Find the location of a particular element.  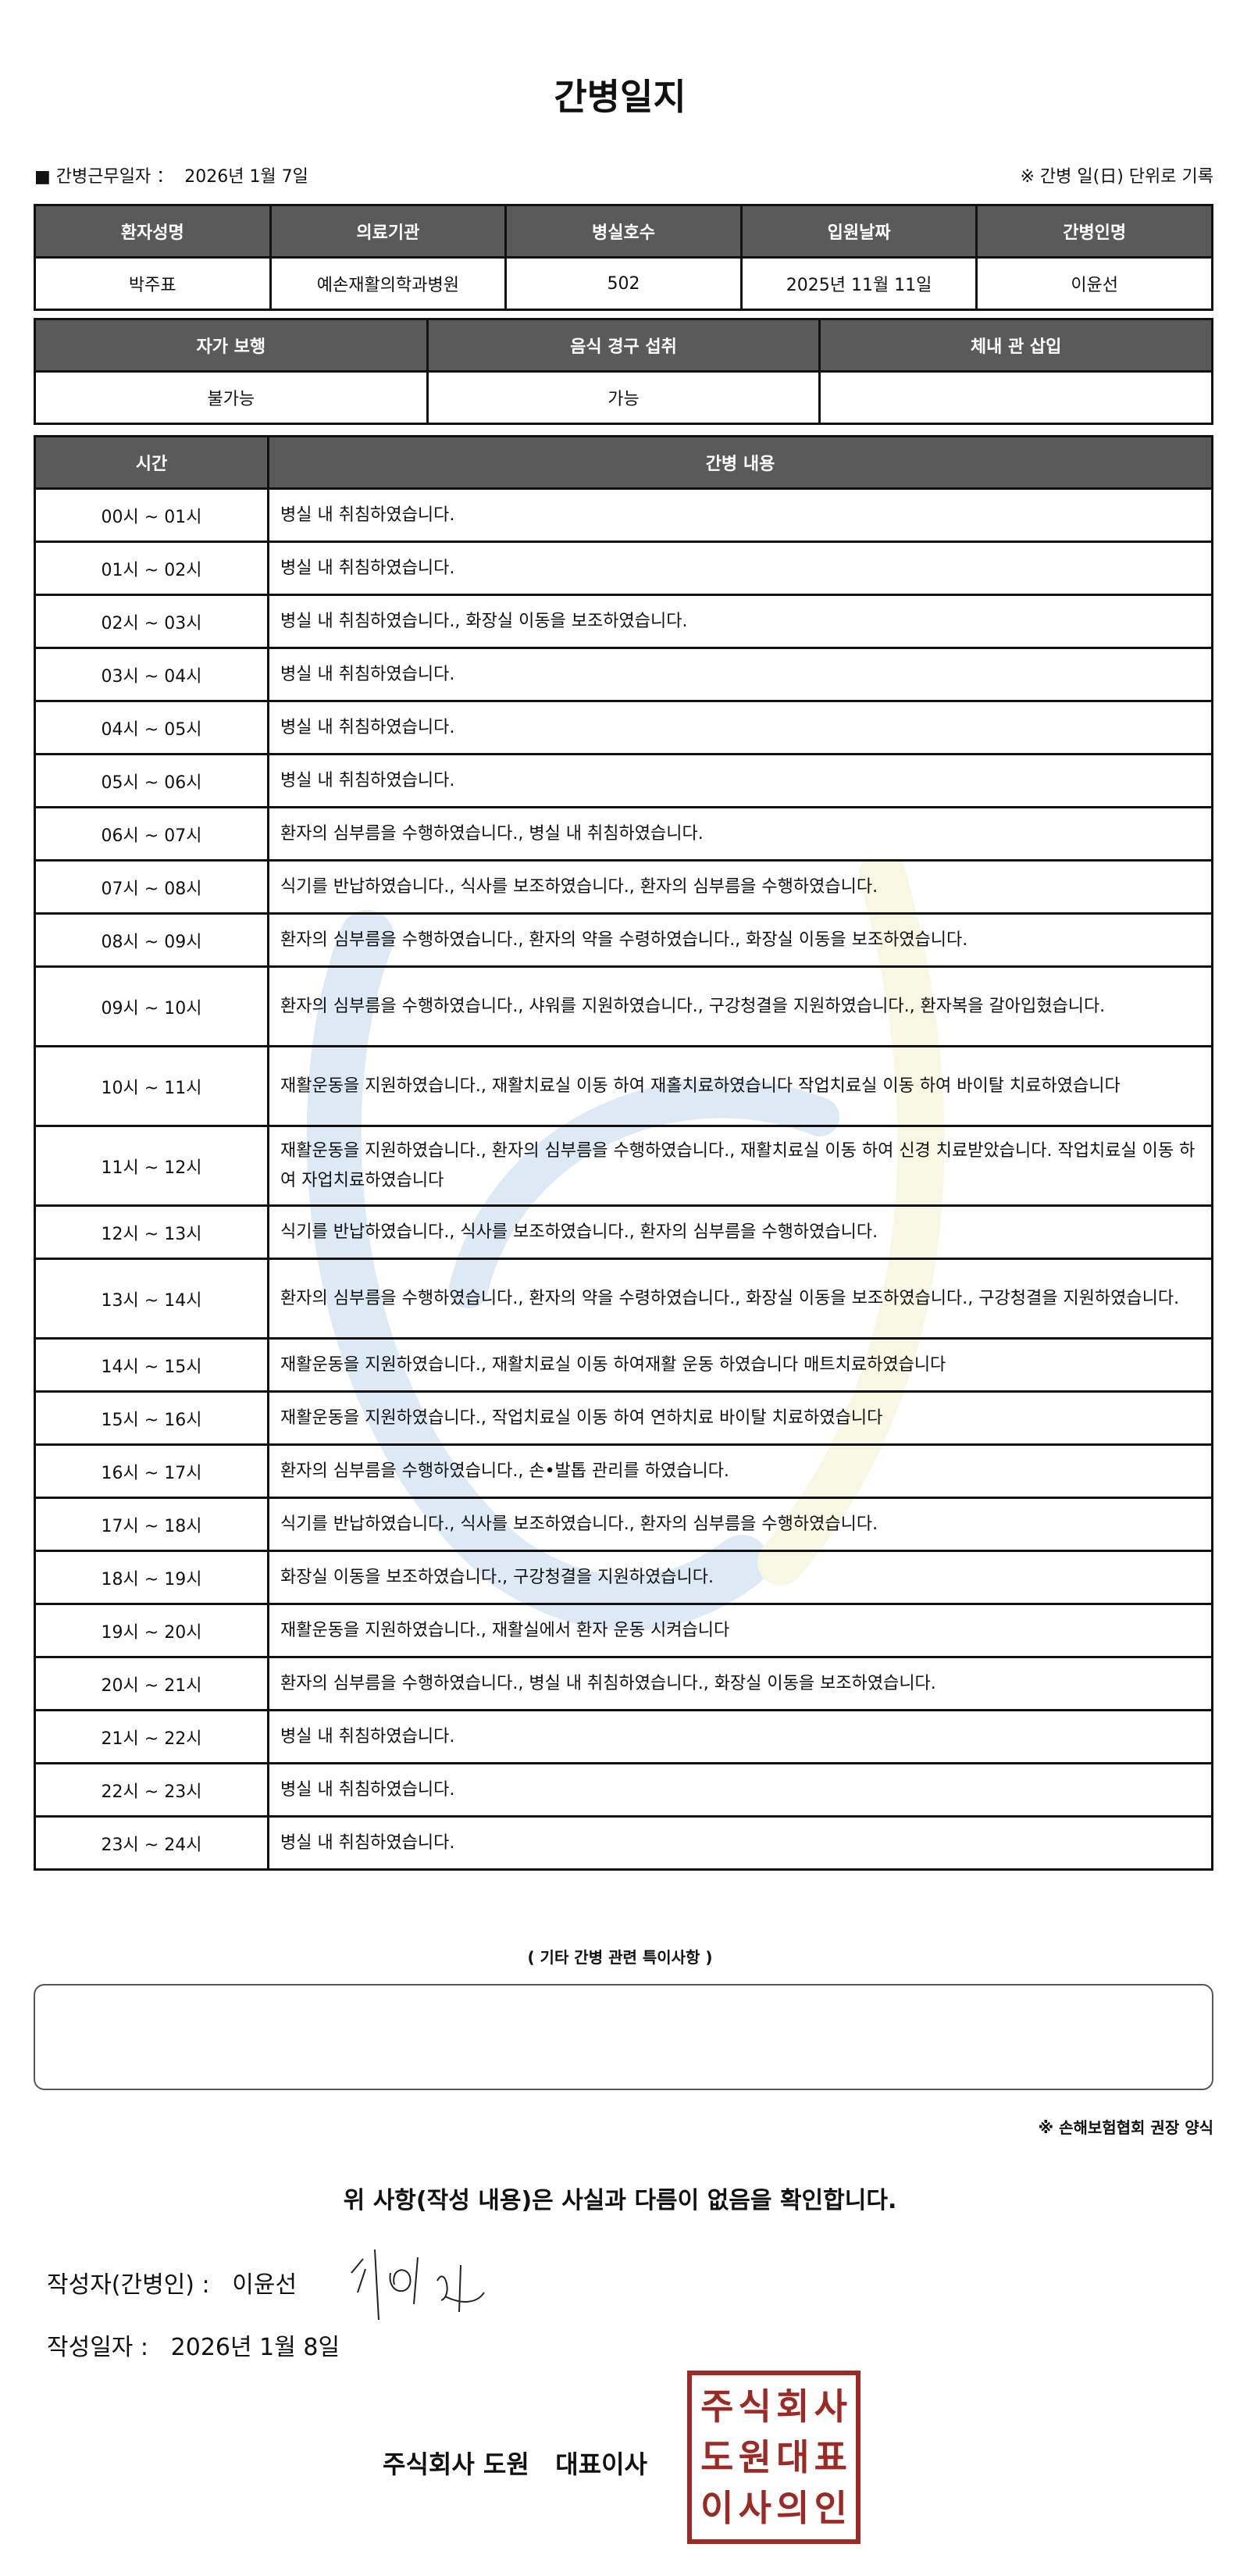

log-time: 16시 ~ 17시 is located at coordinates (151, 1471).